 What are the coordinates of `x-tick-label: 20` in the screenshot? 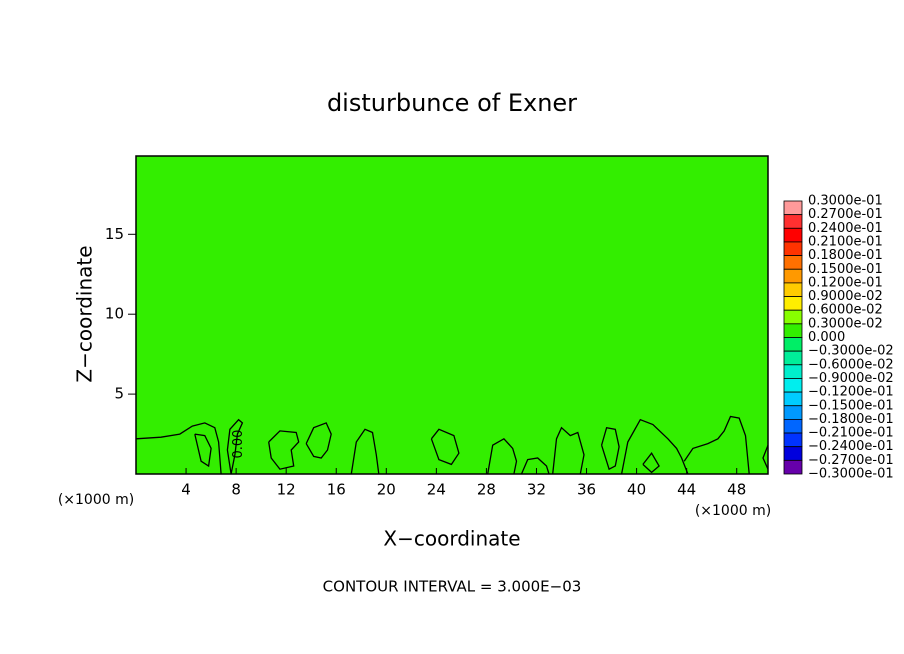 It's located at (386, 490).